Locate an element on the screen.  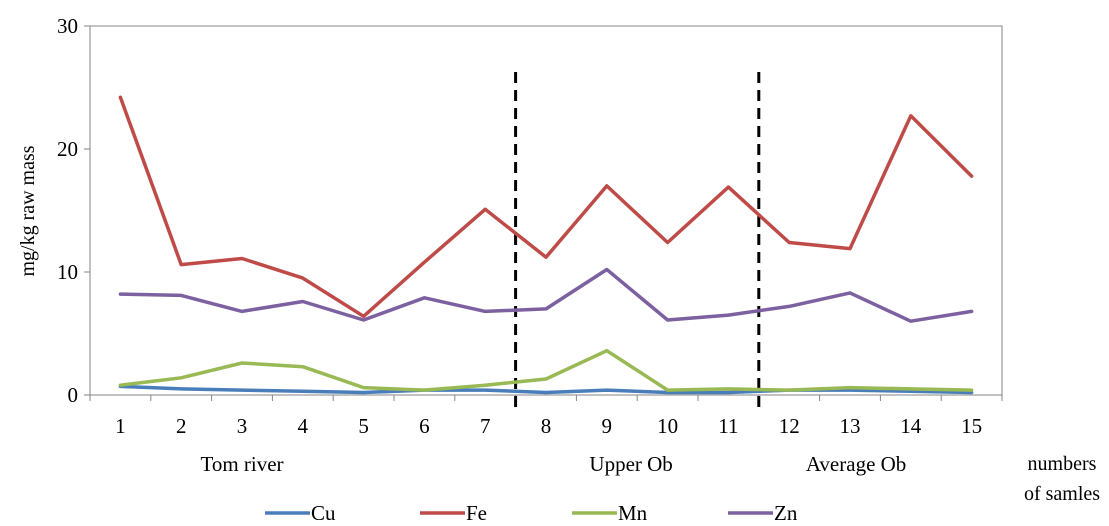
section-dividers is located at coordinates (637, 242).